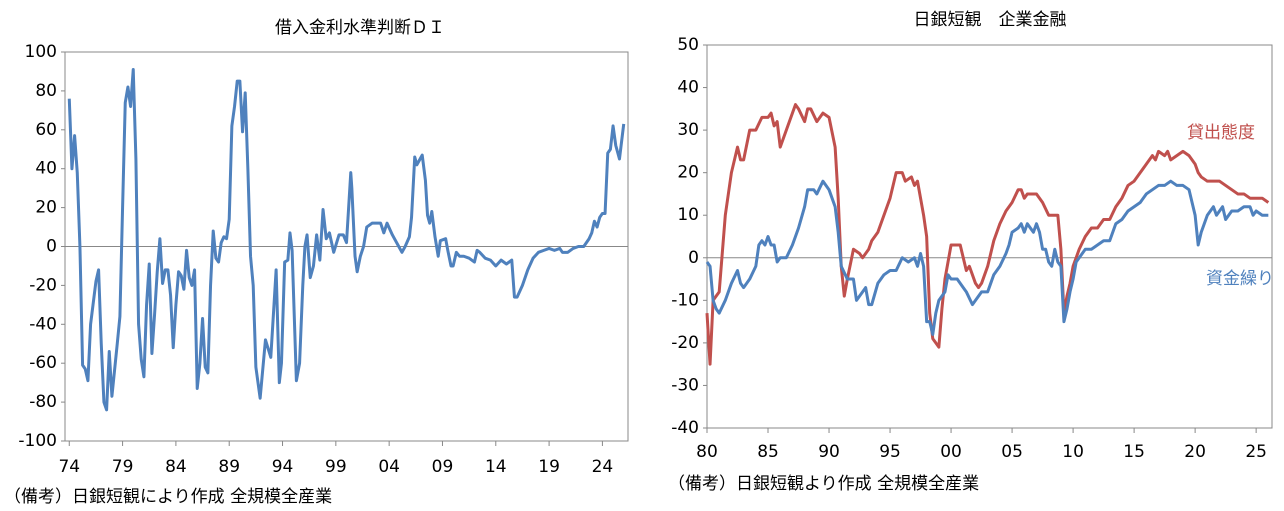 Image resolution: width=1284 pixels, height=511 pixels. I want to click on x-tick-label: 80, so click(707, 452).